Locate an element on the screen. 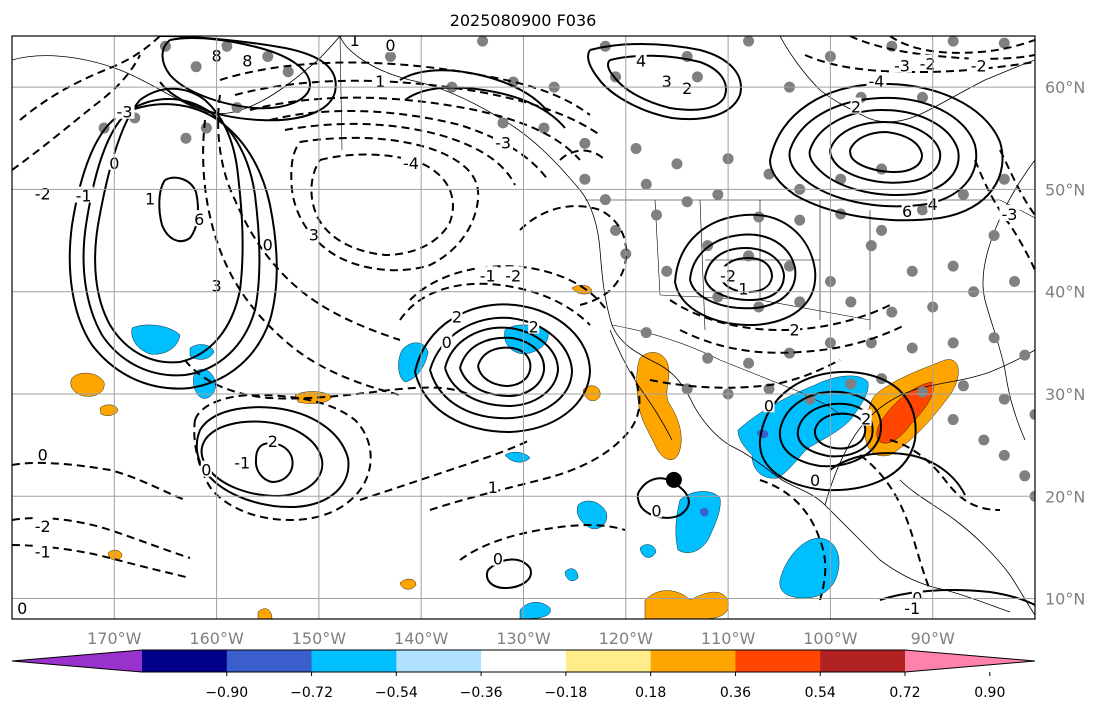 This screenshot has width=1105, height=712. contour-label: -3 is located at coordinates (1009, 214).